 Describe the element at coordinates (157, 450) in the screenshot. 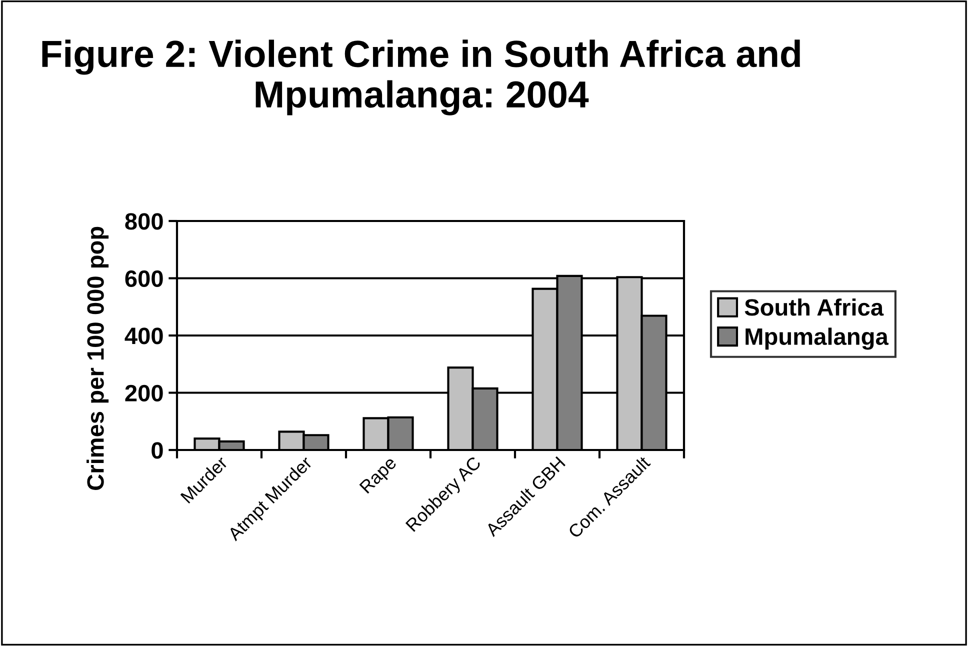

I see `y-tick-label: 0` at that location.